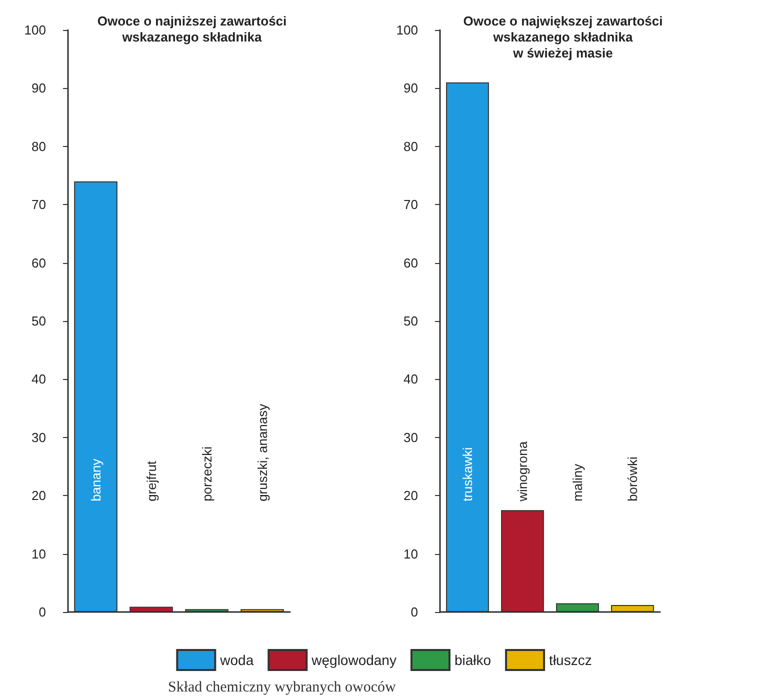 The width and height of the screenshot is (768, 699). What do you see at coordinates (577, 482) in the screenshot?
I see `x-tick-label: maliny` at bounding box center [577, 482].